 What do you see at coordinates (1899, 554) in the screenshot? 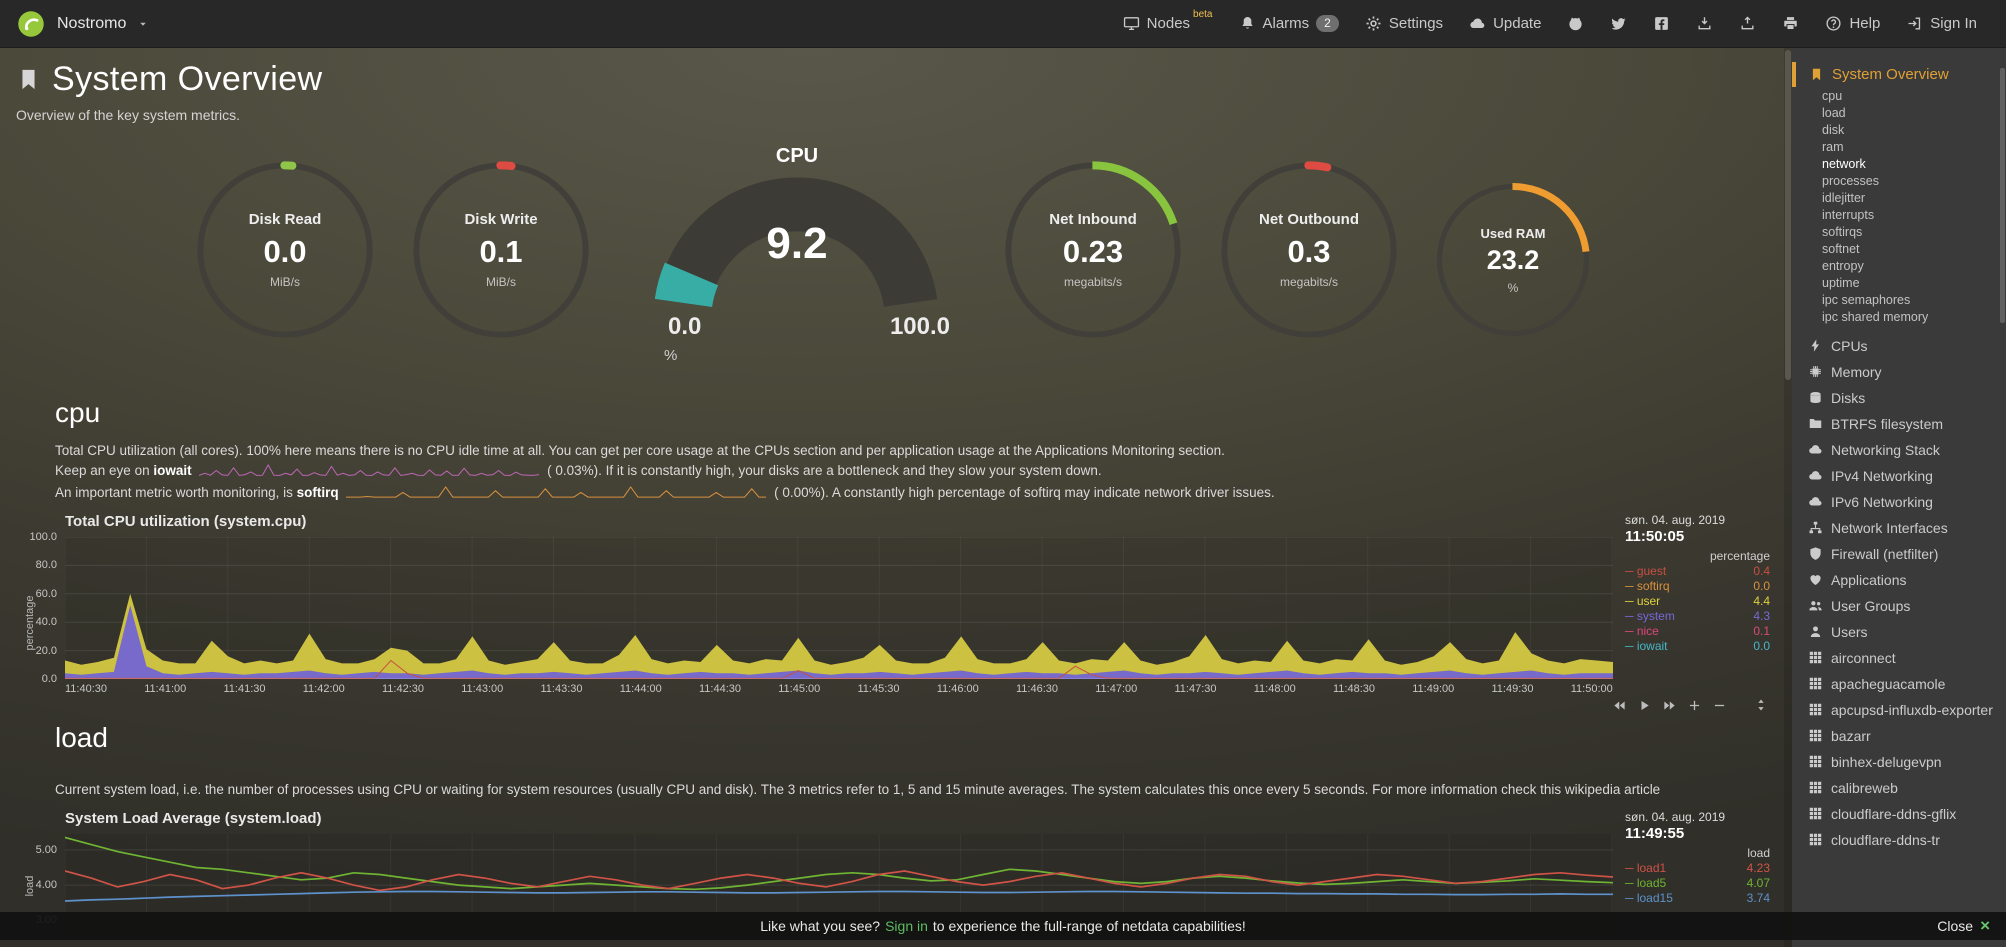
I see `sidebar-item-firewall-netfilter: Firewall (netfilter)` at bounding box center [1899, 554].